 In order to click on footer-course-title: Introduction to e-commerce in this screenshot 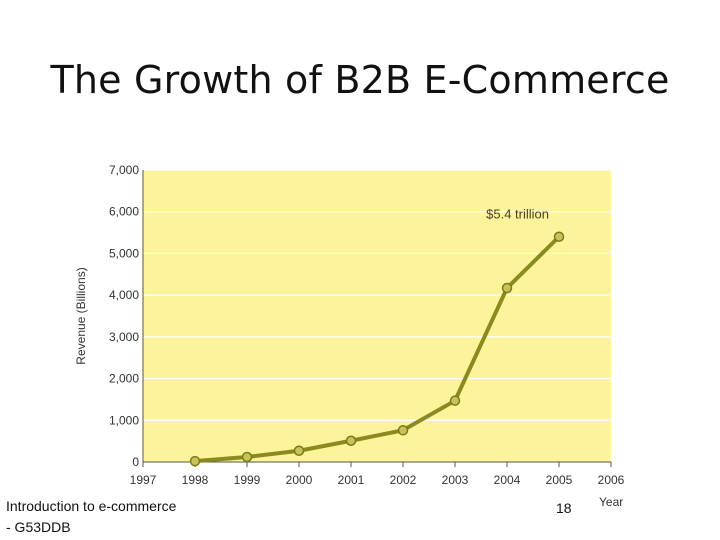, I will do `click(91, 506)`.